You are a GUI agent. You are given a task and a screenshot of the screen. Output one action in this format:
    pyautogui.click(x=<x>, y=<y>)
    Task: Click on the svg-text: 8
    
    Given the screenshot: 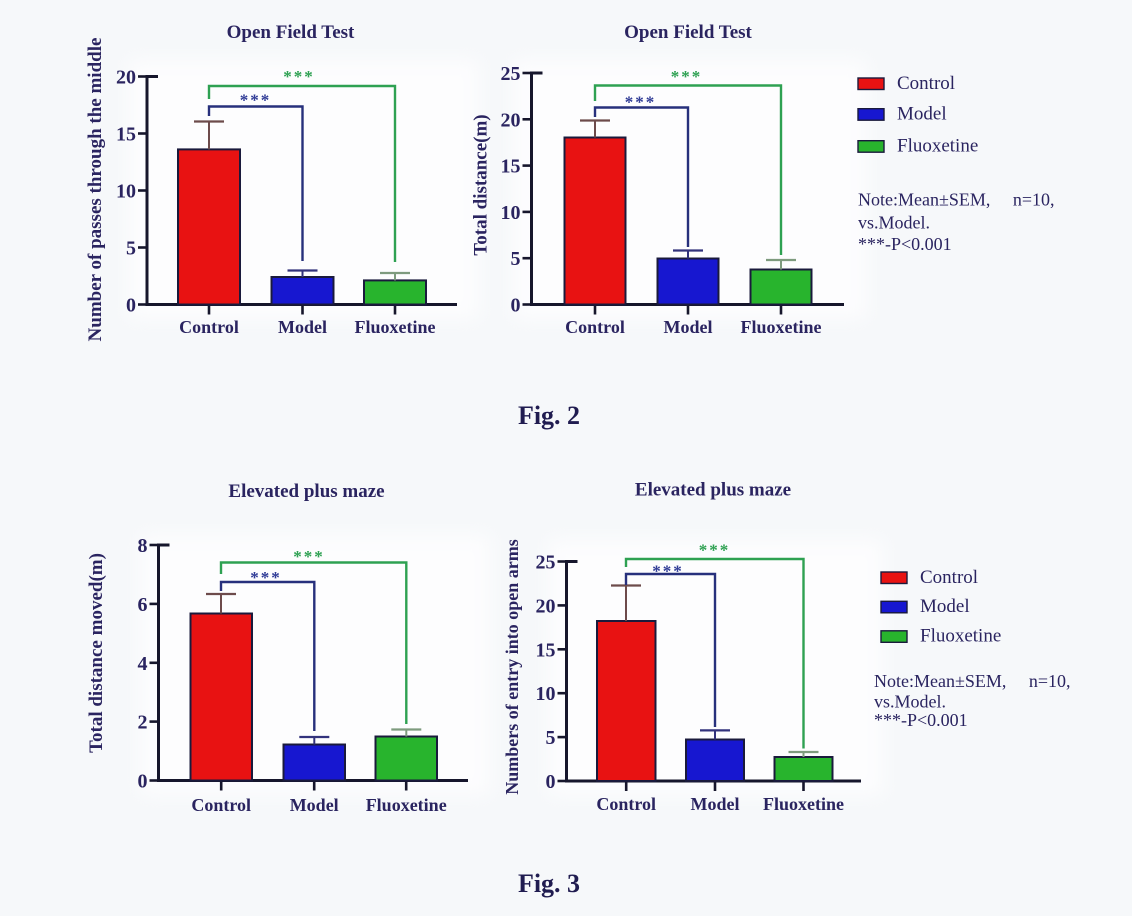 What is the action you would take?
    pyautogui.click(x=143, y=546)
    